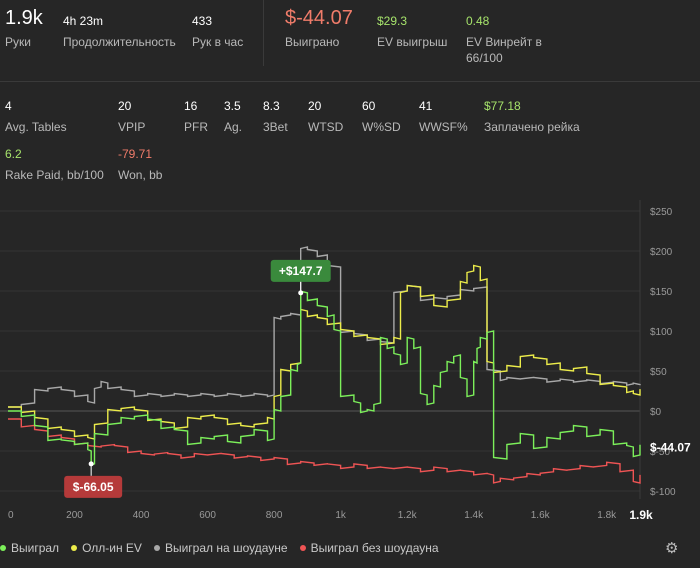 The height and width of the screenshot is (568, 700). I want to click on stat-label: PFR, so click(196, 127).